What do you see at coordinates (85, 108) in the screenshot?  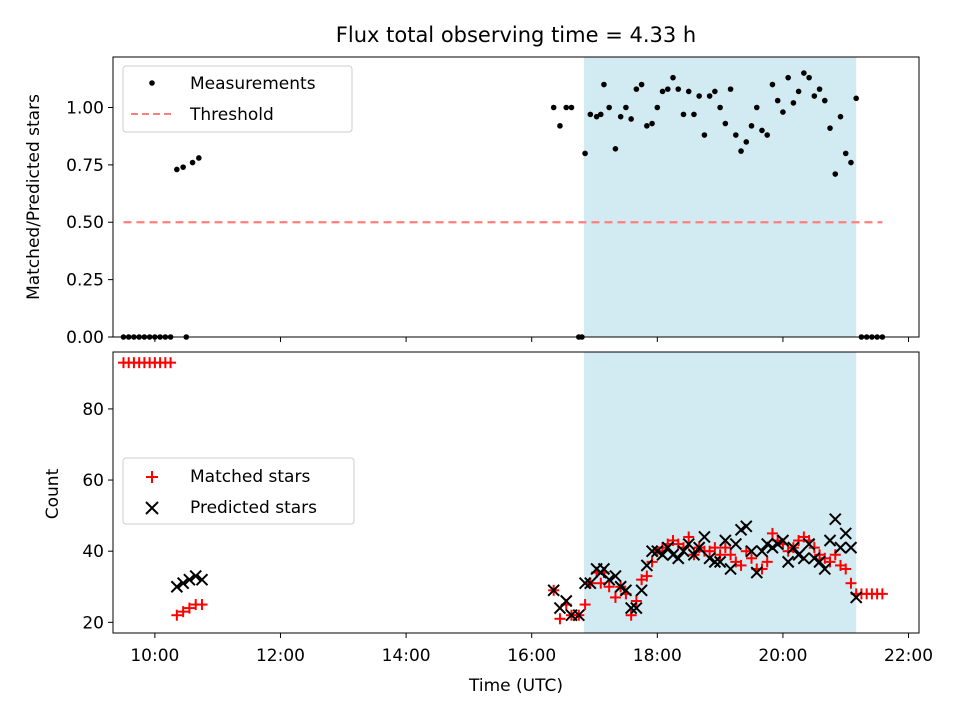 I see `y-tick-label: 1.00` at bounding box center [85, 108].